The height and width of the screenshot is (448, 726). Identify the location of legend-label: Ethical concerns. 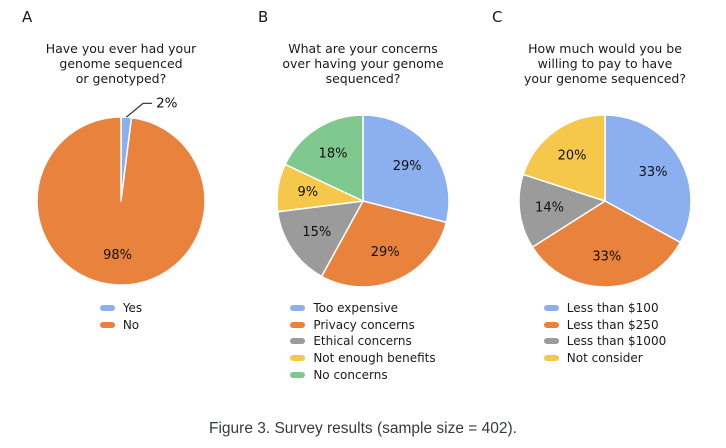
(362, 341).